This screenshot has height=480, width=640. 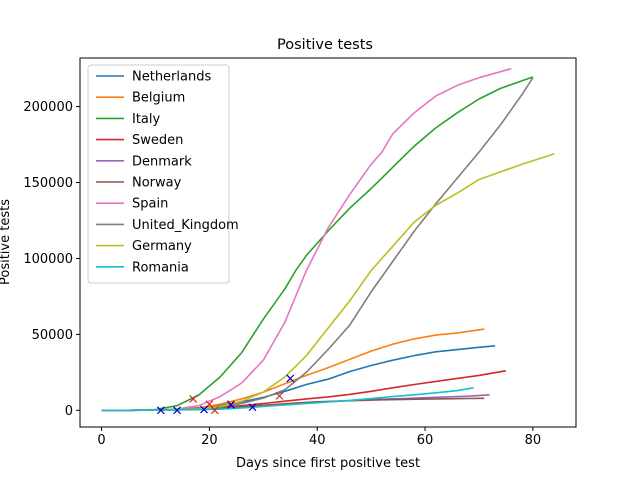 I want to click on legend-label: Denmark, so click(x=162, y=161).